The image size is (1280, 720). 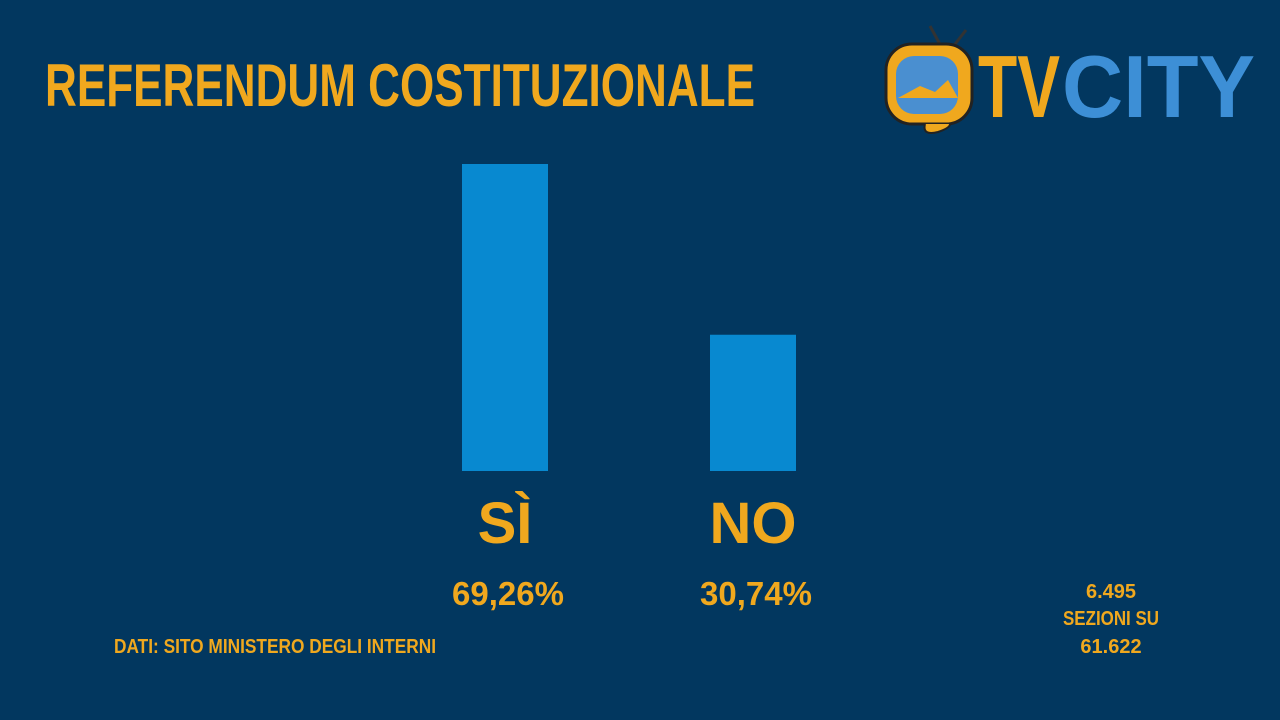 What do you see at coordinates (756, 593) in the screenshot?
I see `value-label: 30,74%` at bounding box center [756, 593].